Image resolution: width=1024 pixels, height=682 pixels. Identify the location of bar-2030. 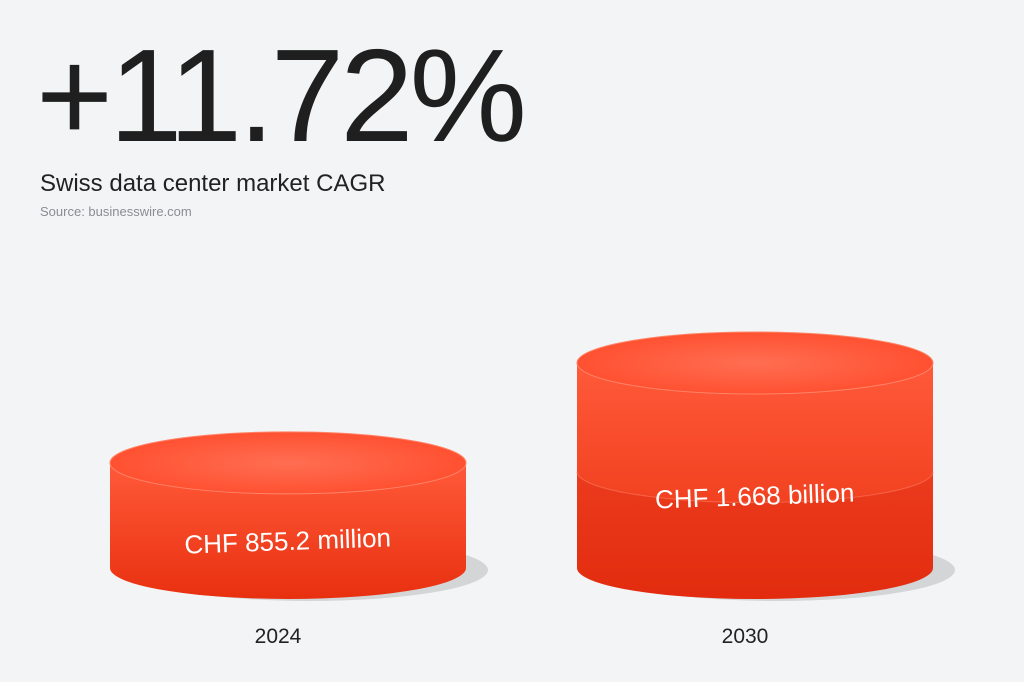
(755, 481).